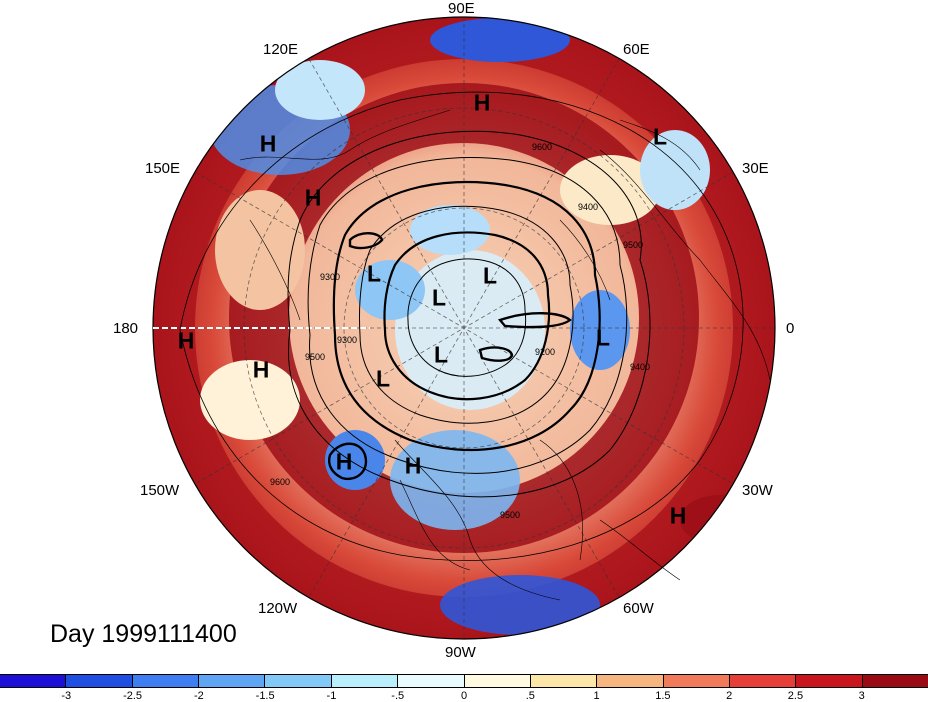 This screenshot has height=702, width=928. Describe the element at coordinates (464, 696) in the screenshot. I see `colorbar-tick-label: 0` at that location.